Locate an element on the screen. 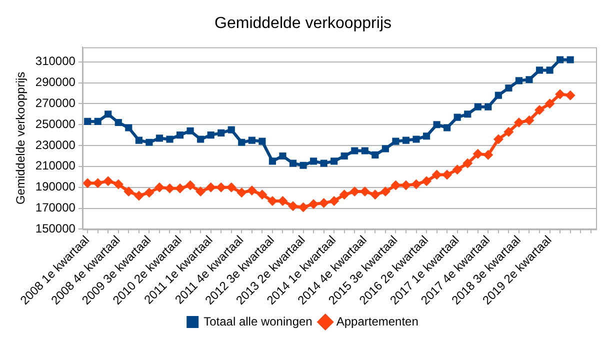 The image size is (604, 340). y-tick-label: 310000 is located at coordinates (55, 61).